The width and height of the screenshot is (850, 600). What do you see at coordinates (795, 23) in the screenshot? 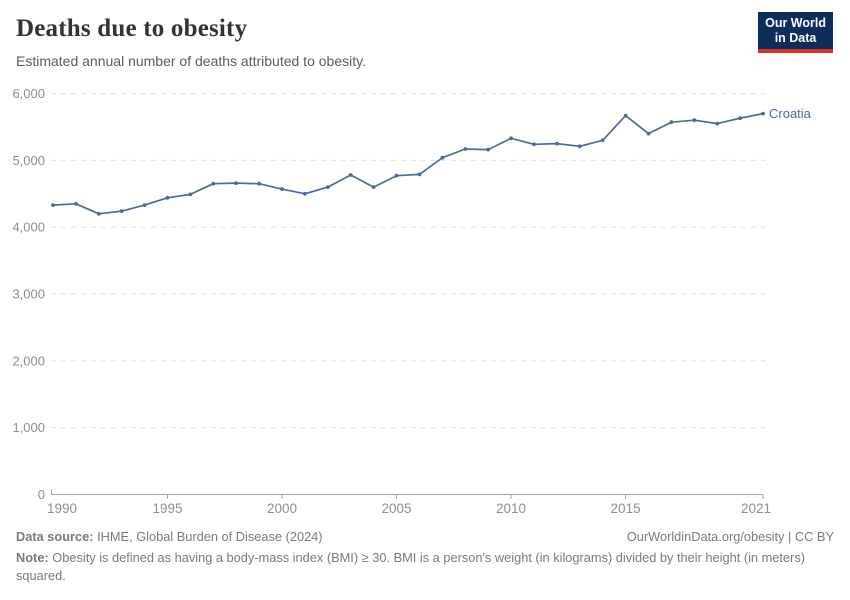
I see `owid-logo-line1: Our World` at bounding box center [795, 23].